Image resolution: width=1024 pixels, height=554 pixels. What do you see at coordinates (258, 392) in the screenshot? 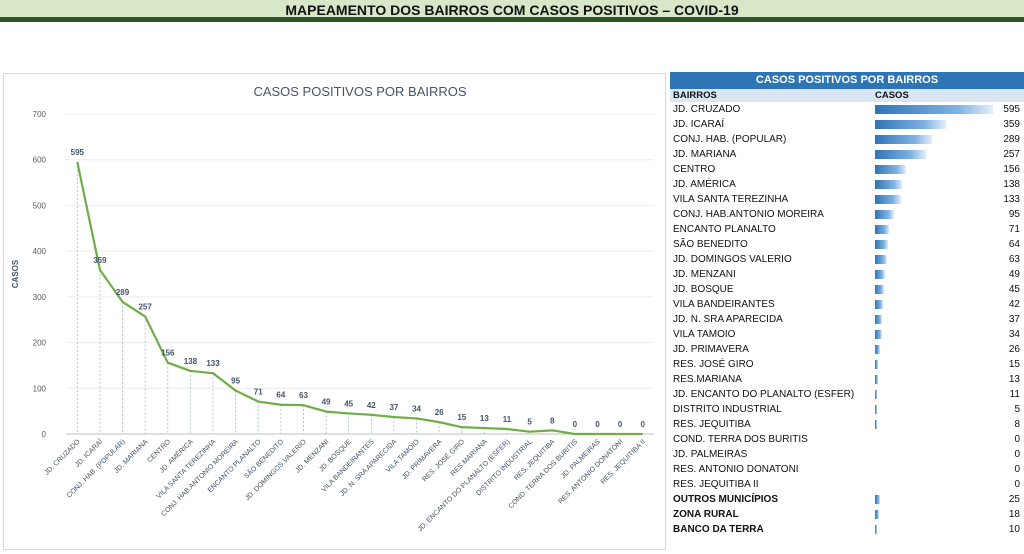
I see `data-label: 71` at bounding box center [258, 392].